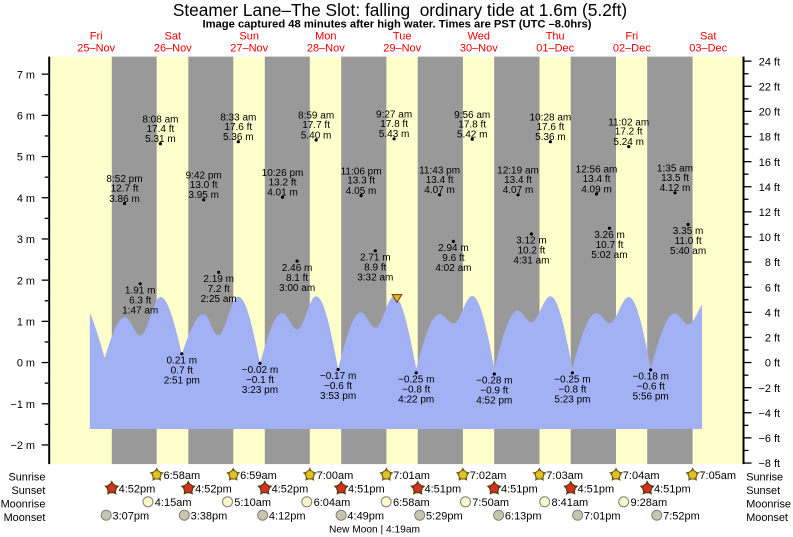 This screenshot has width=793, height=537. I want to click on svg-text: 5.24 m, so click(628, 142).